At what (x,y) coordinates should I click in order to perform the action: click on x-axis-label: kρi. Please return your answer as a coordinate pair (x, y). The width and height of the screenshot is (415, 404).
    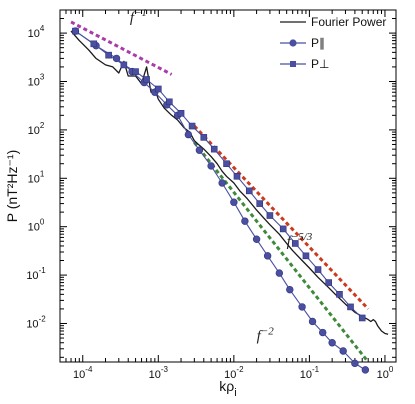
    Looking at the image, I should click on (227, 388).